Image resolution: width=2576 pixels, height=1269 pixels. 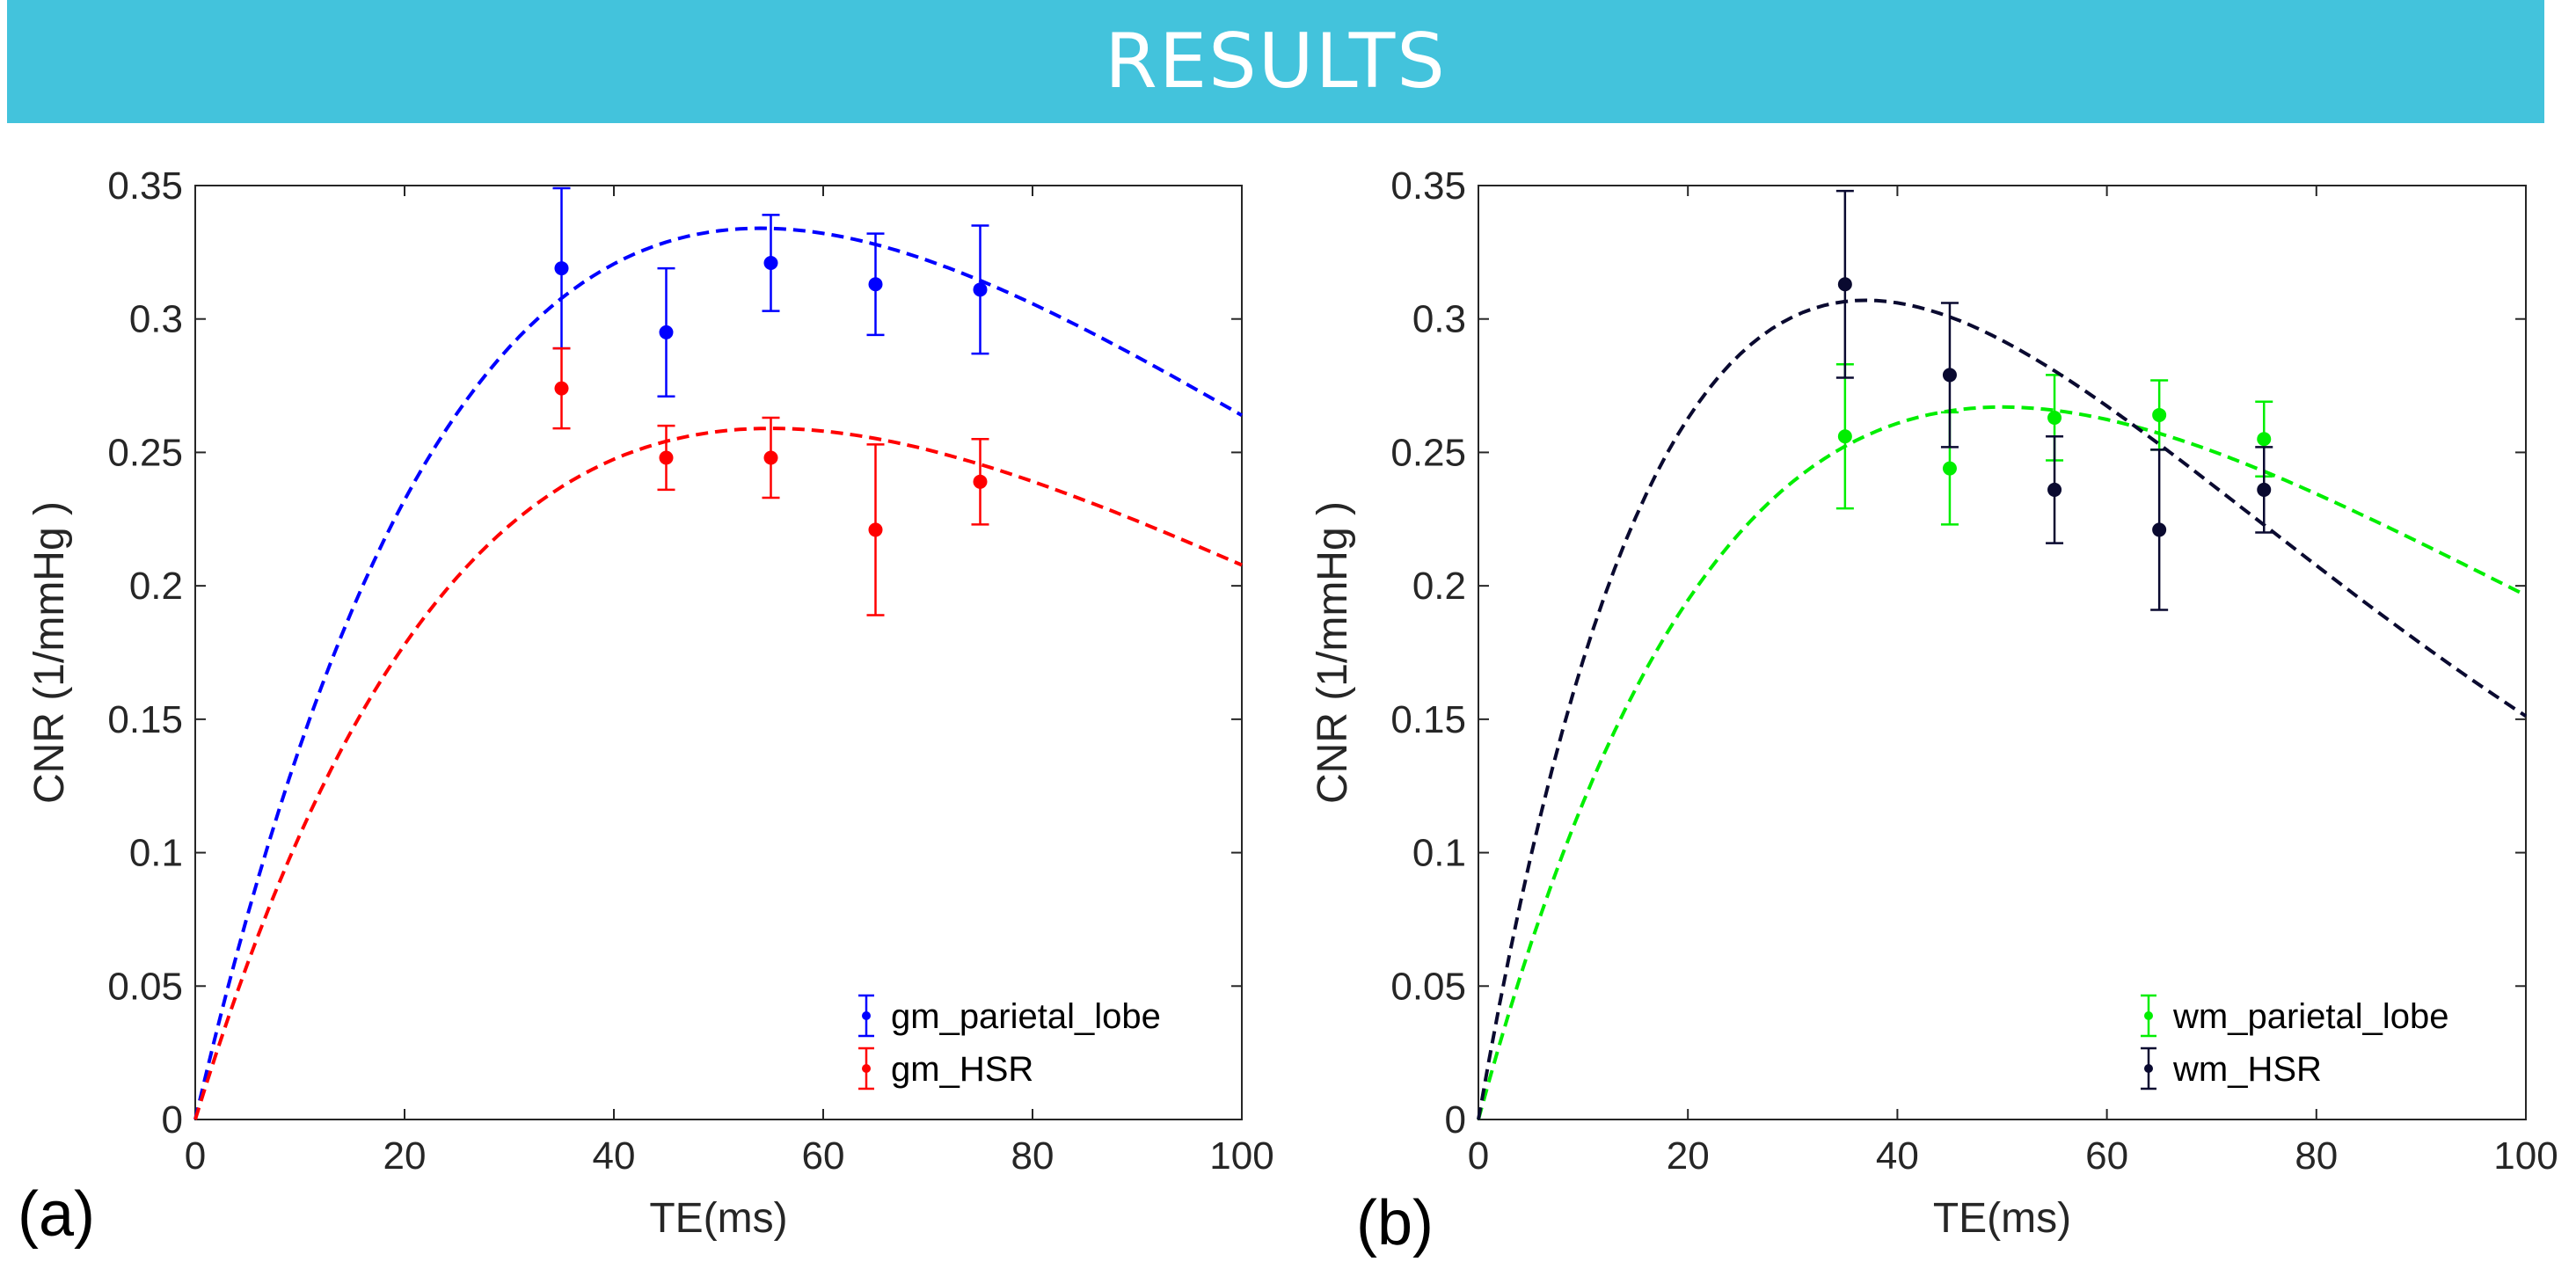 I want to click on panel-label: (b), so click(x=1395, y=1223).